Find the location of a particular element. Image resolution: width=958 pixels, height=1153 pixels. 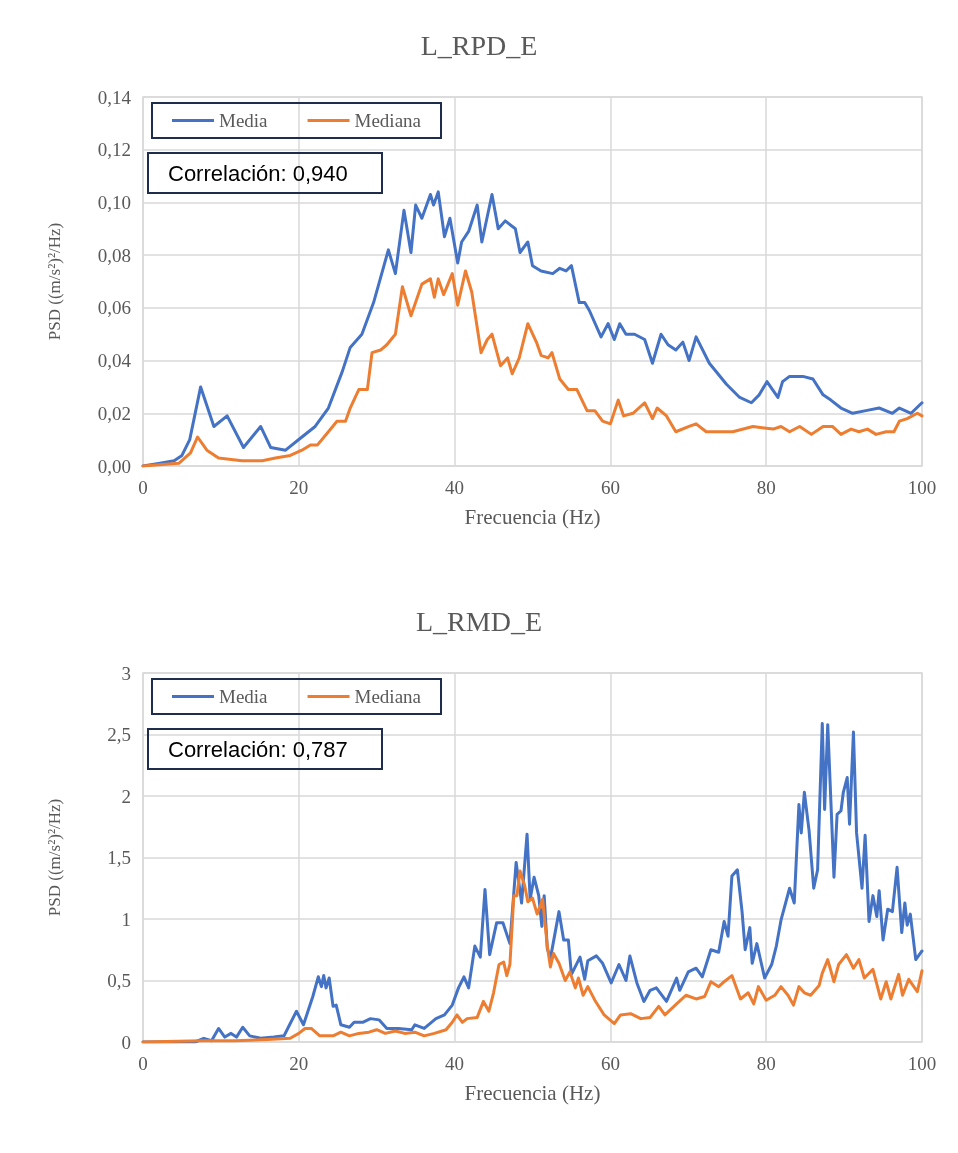

chart-title: L_RPD_E is located at coordinates (479, 45).